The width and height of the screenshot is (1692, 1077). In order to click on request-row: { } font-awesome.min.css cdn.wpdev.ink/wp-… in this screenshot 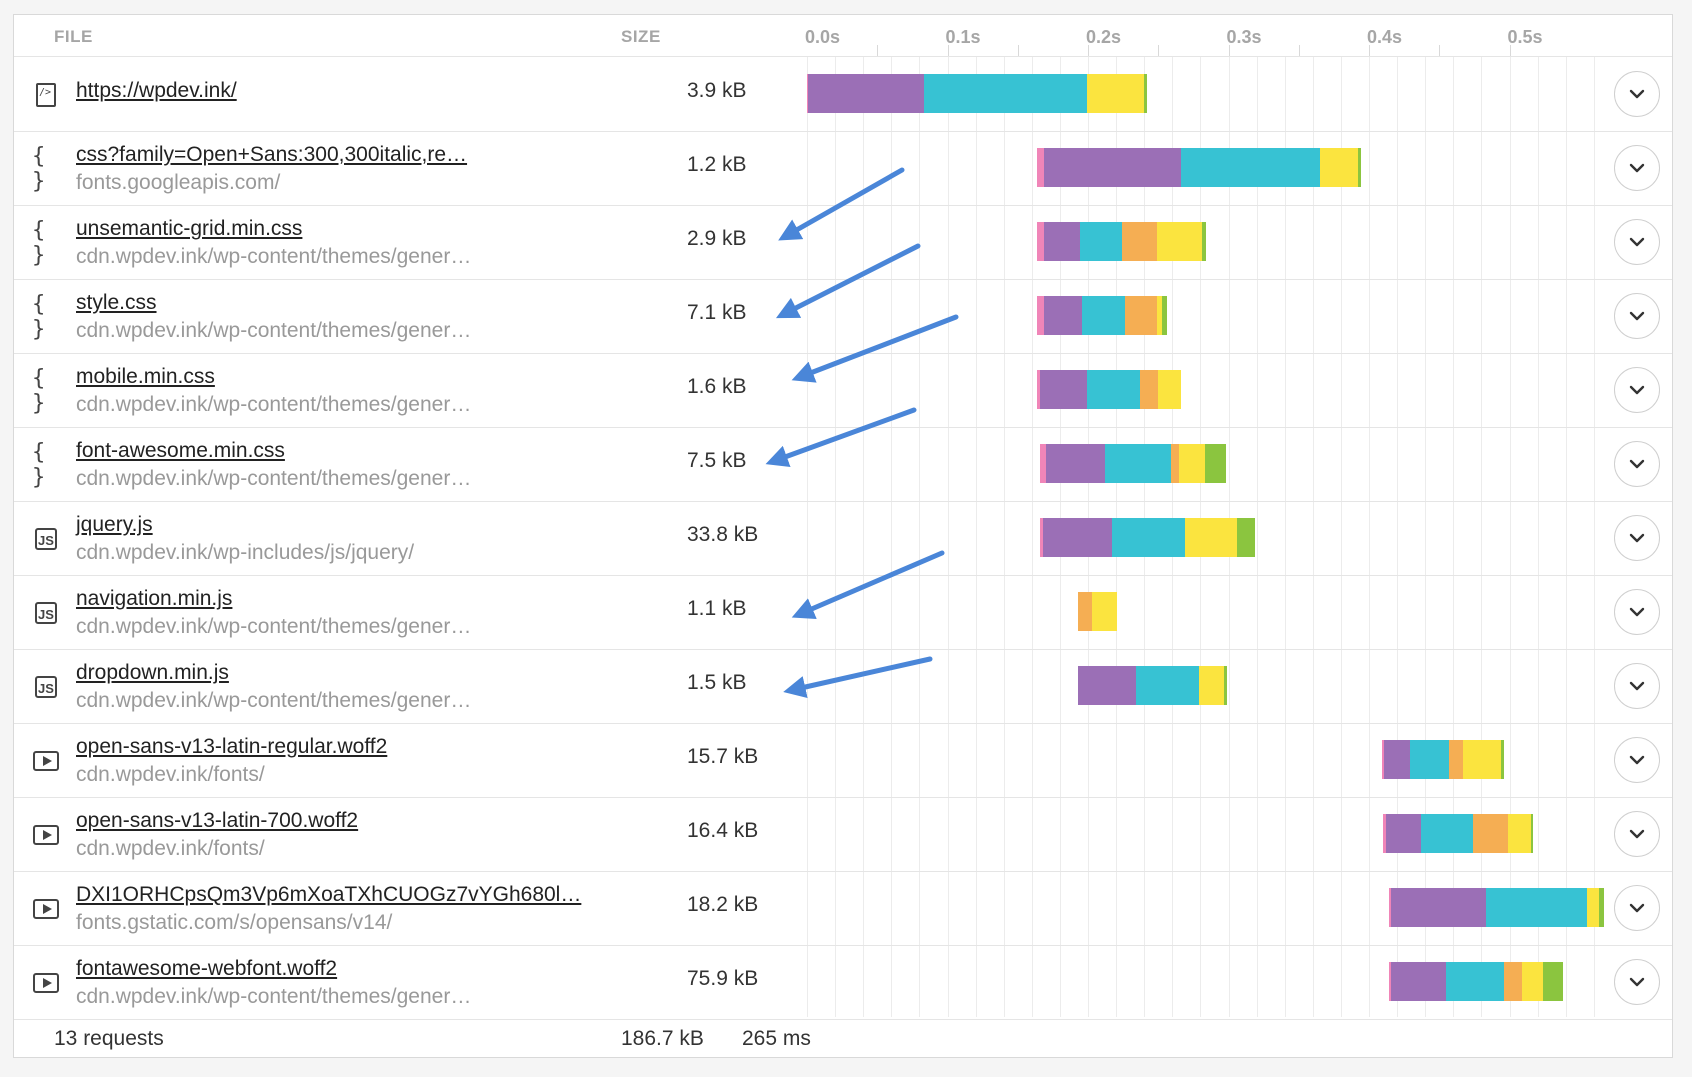, I will do `click(843, 464)`.